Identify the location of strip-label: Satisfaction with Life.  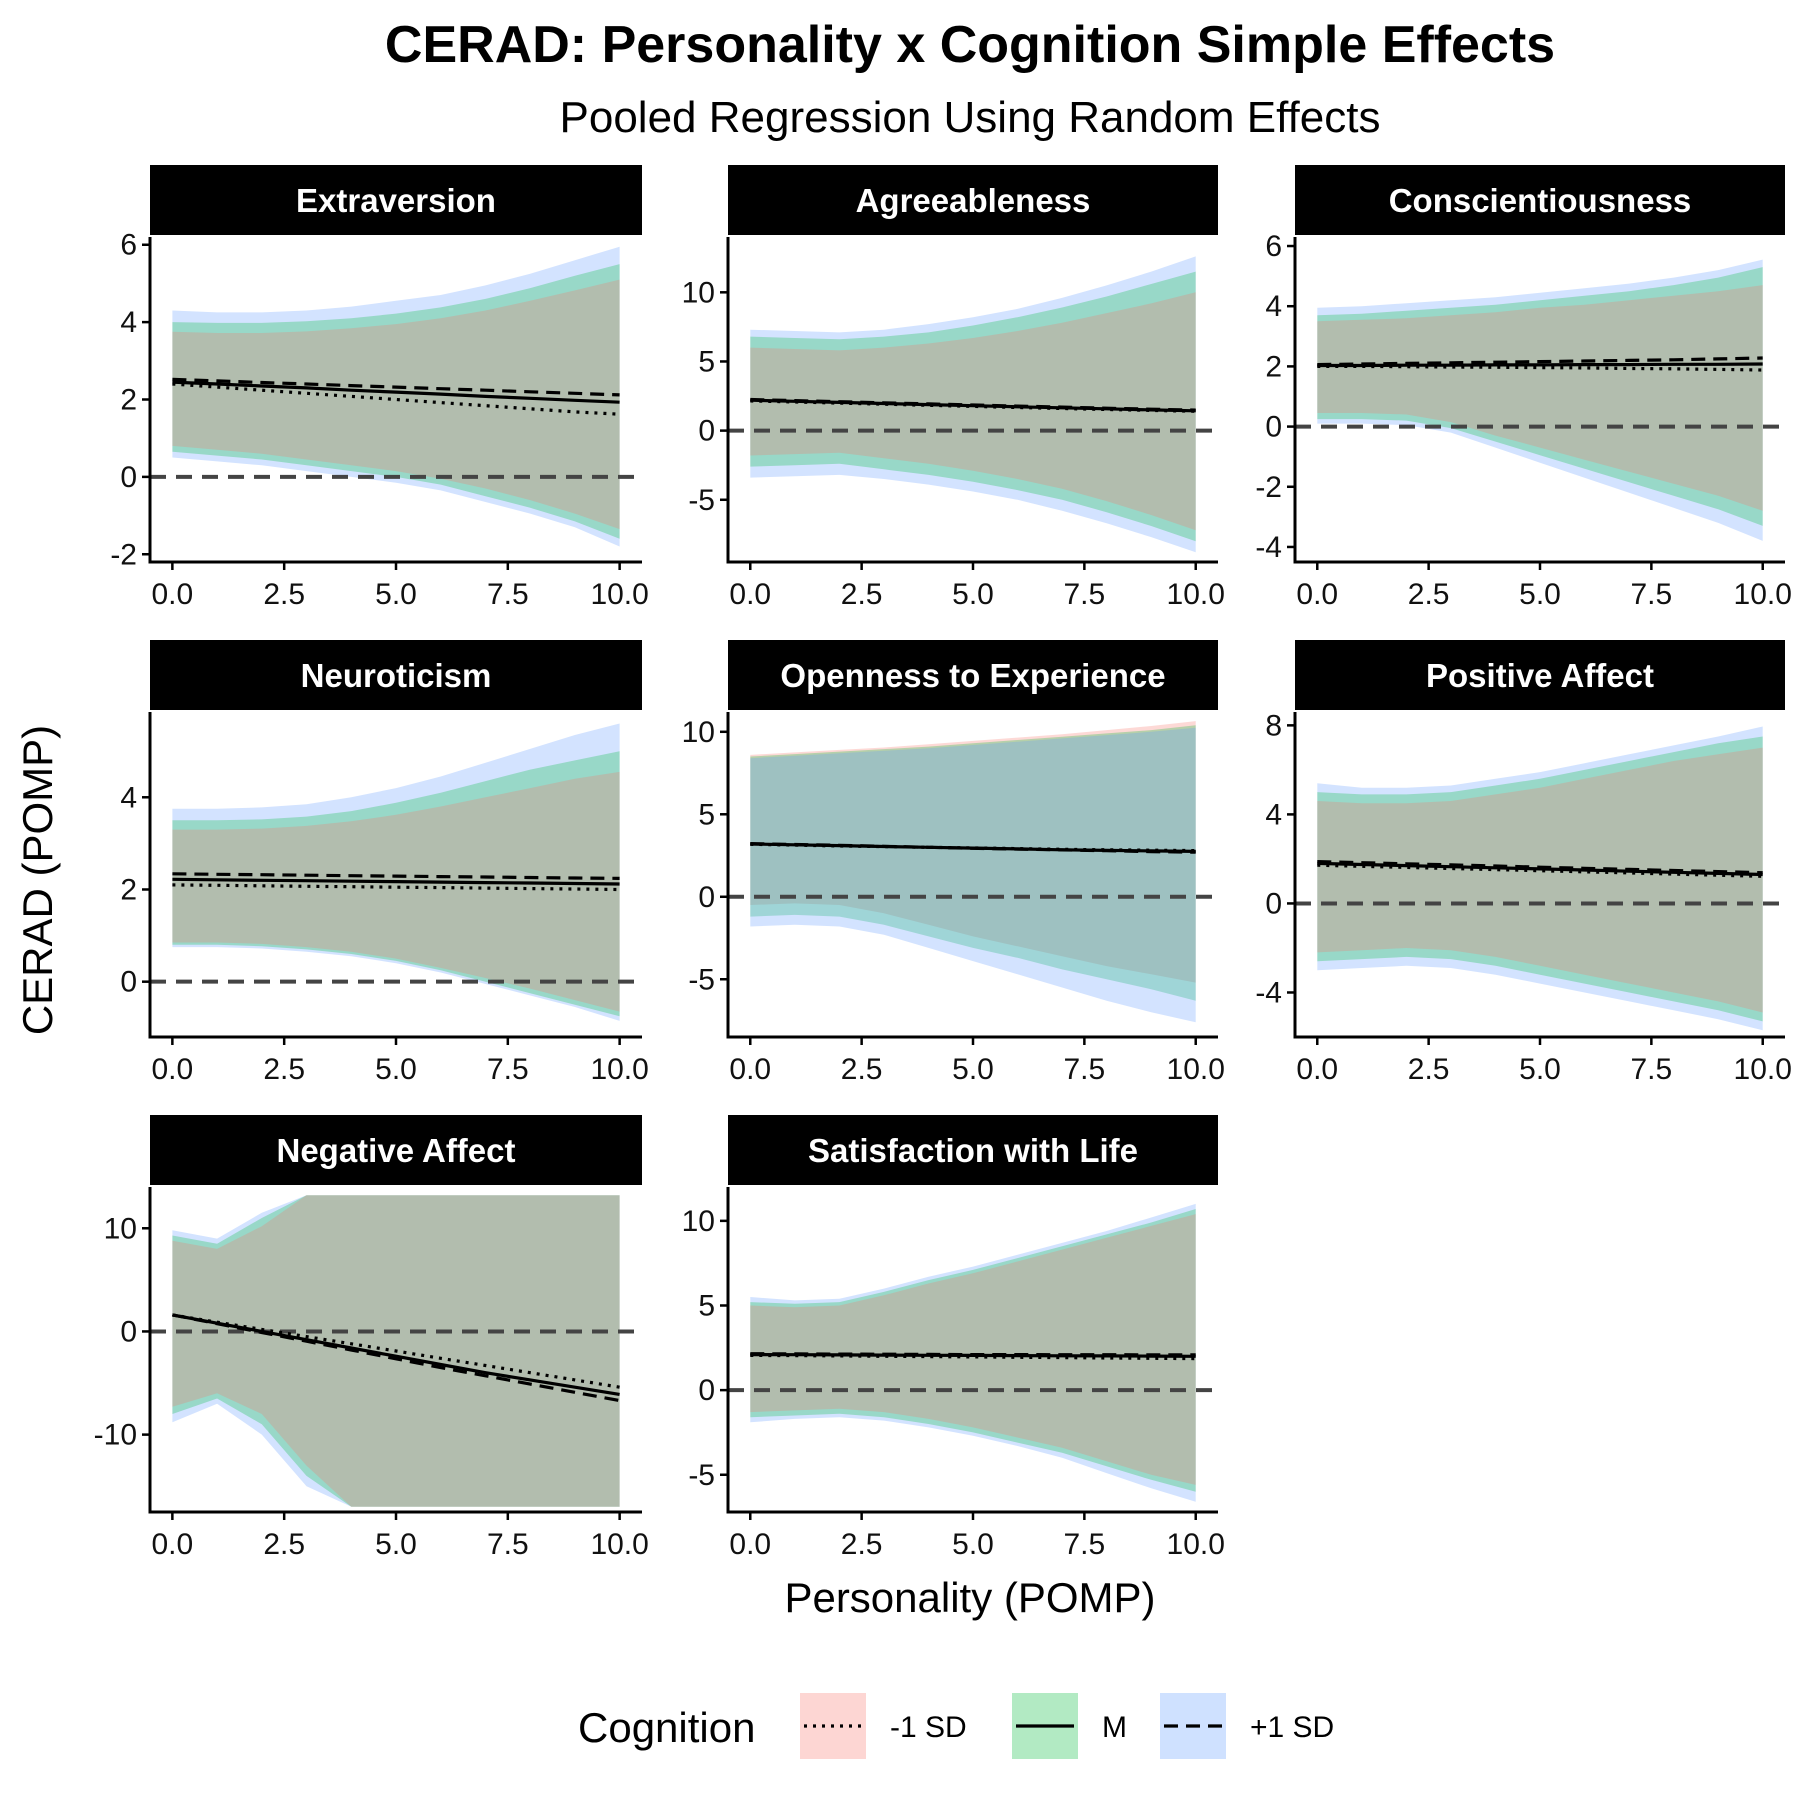
(973, 1150).